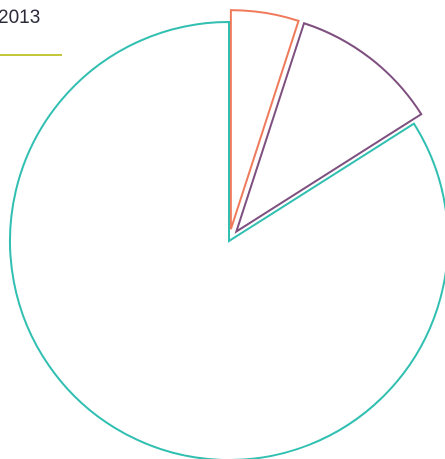  I want to click on chart-subtitle: 2013, so click(20, 17).